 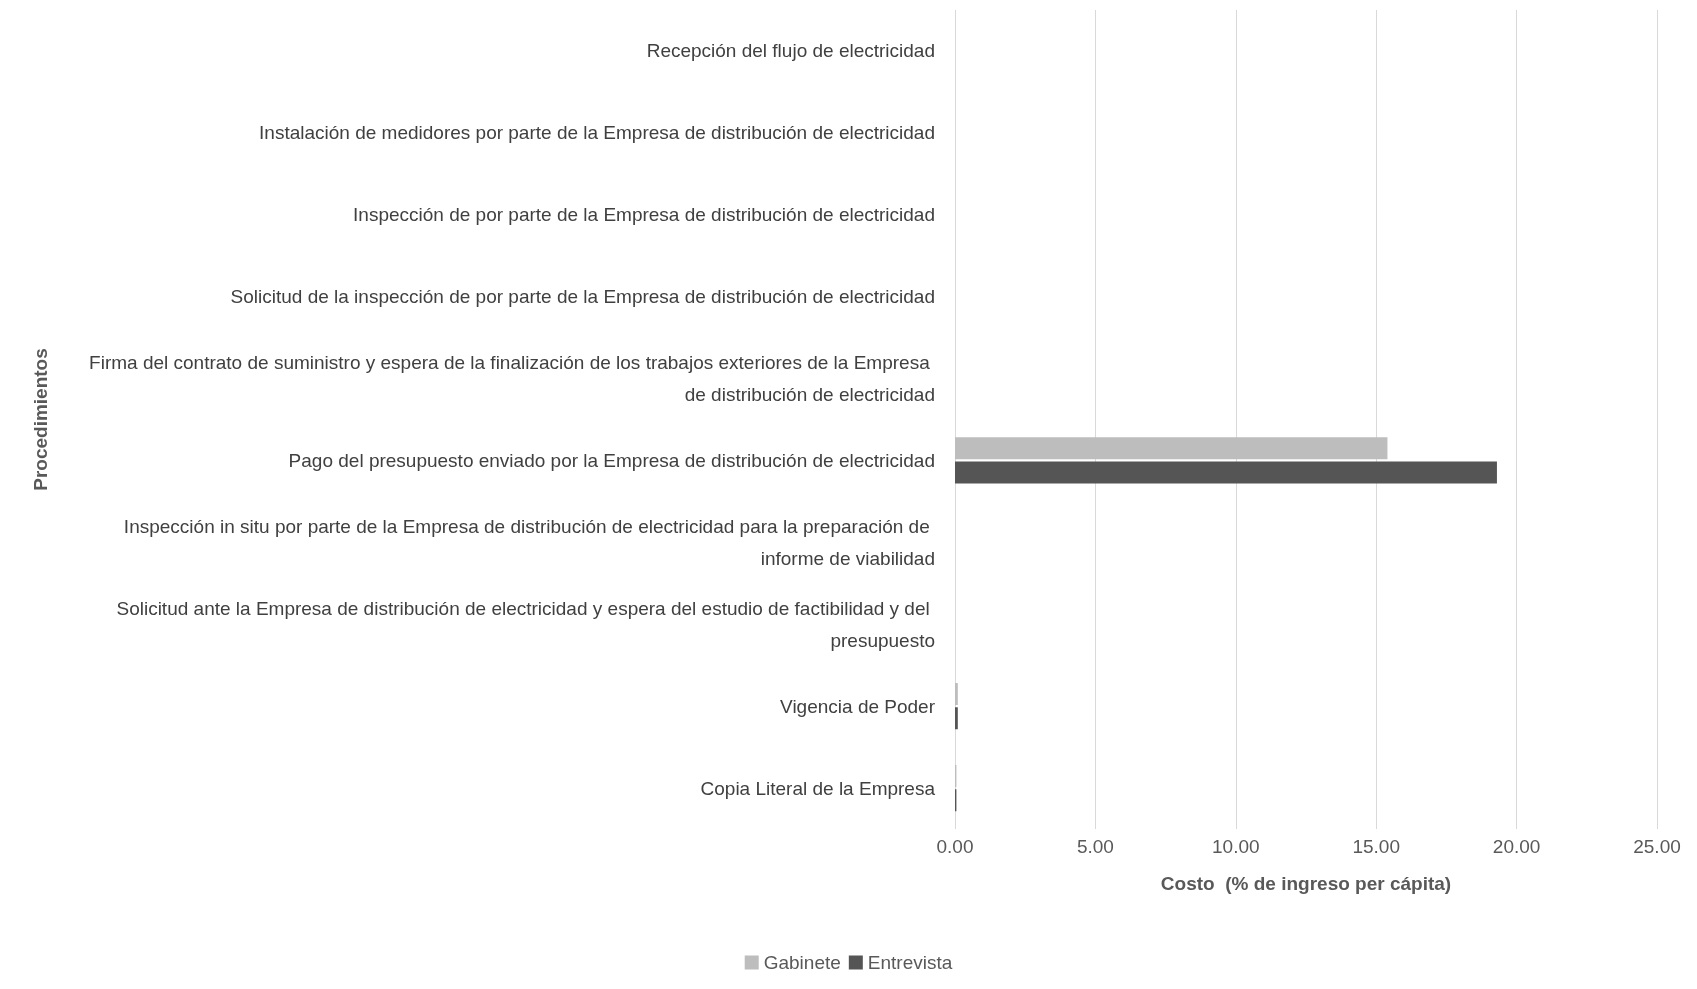 What do you see at coordinates (529, 542) in the screenshot?
I see `y-tick-label: Inspección in situ por parte de la Empresa de distribución de electricidad para la preparación de informe de viabilidad` at bounding box center [529, 542].